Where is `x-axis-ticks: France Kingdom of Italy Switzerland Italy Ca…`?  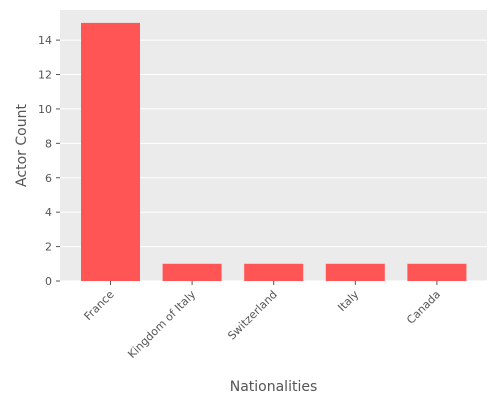 x-axis-ticks: France Kingdom of Italy Switzerland Italy Ca… is located at coordinates (262, 321).